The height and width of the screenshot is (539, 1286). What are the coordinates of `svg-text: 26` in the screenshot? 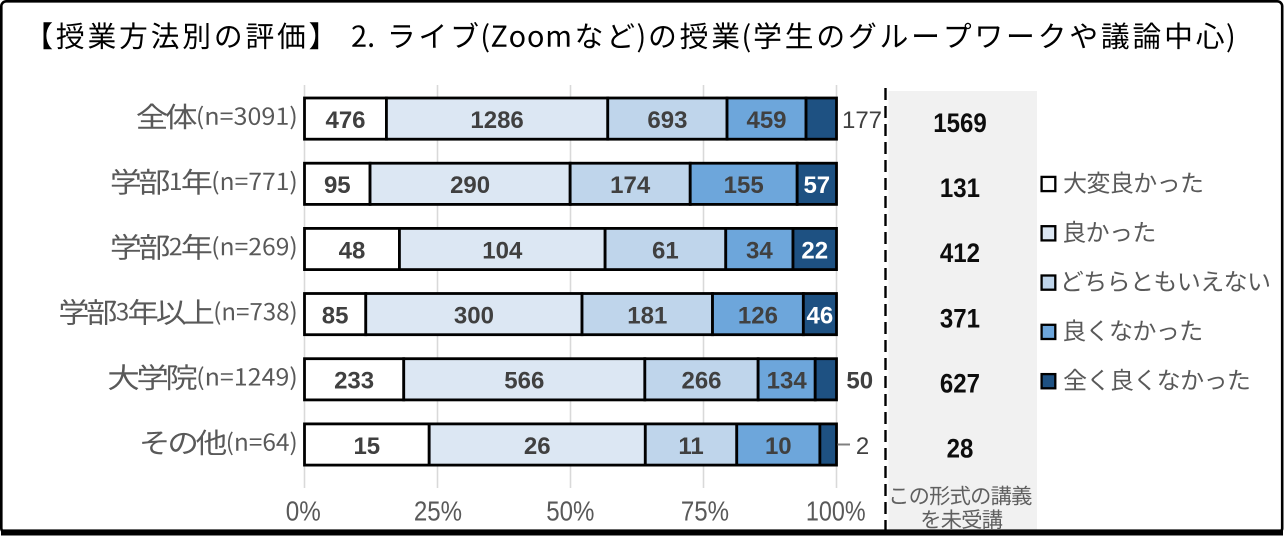 It's located at (537, 446).